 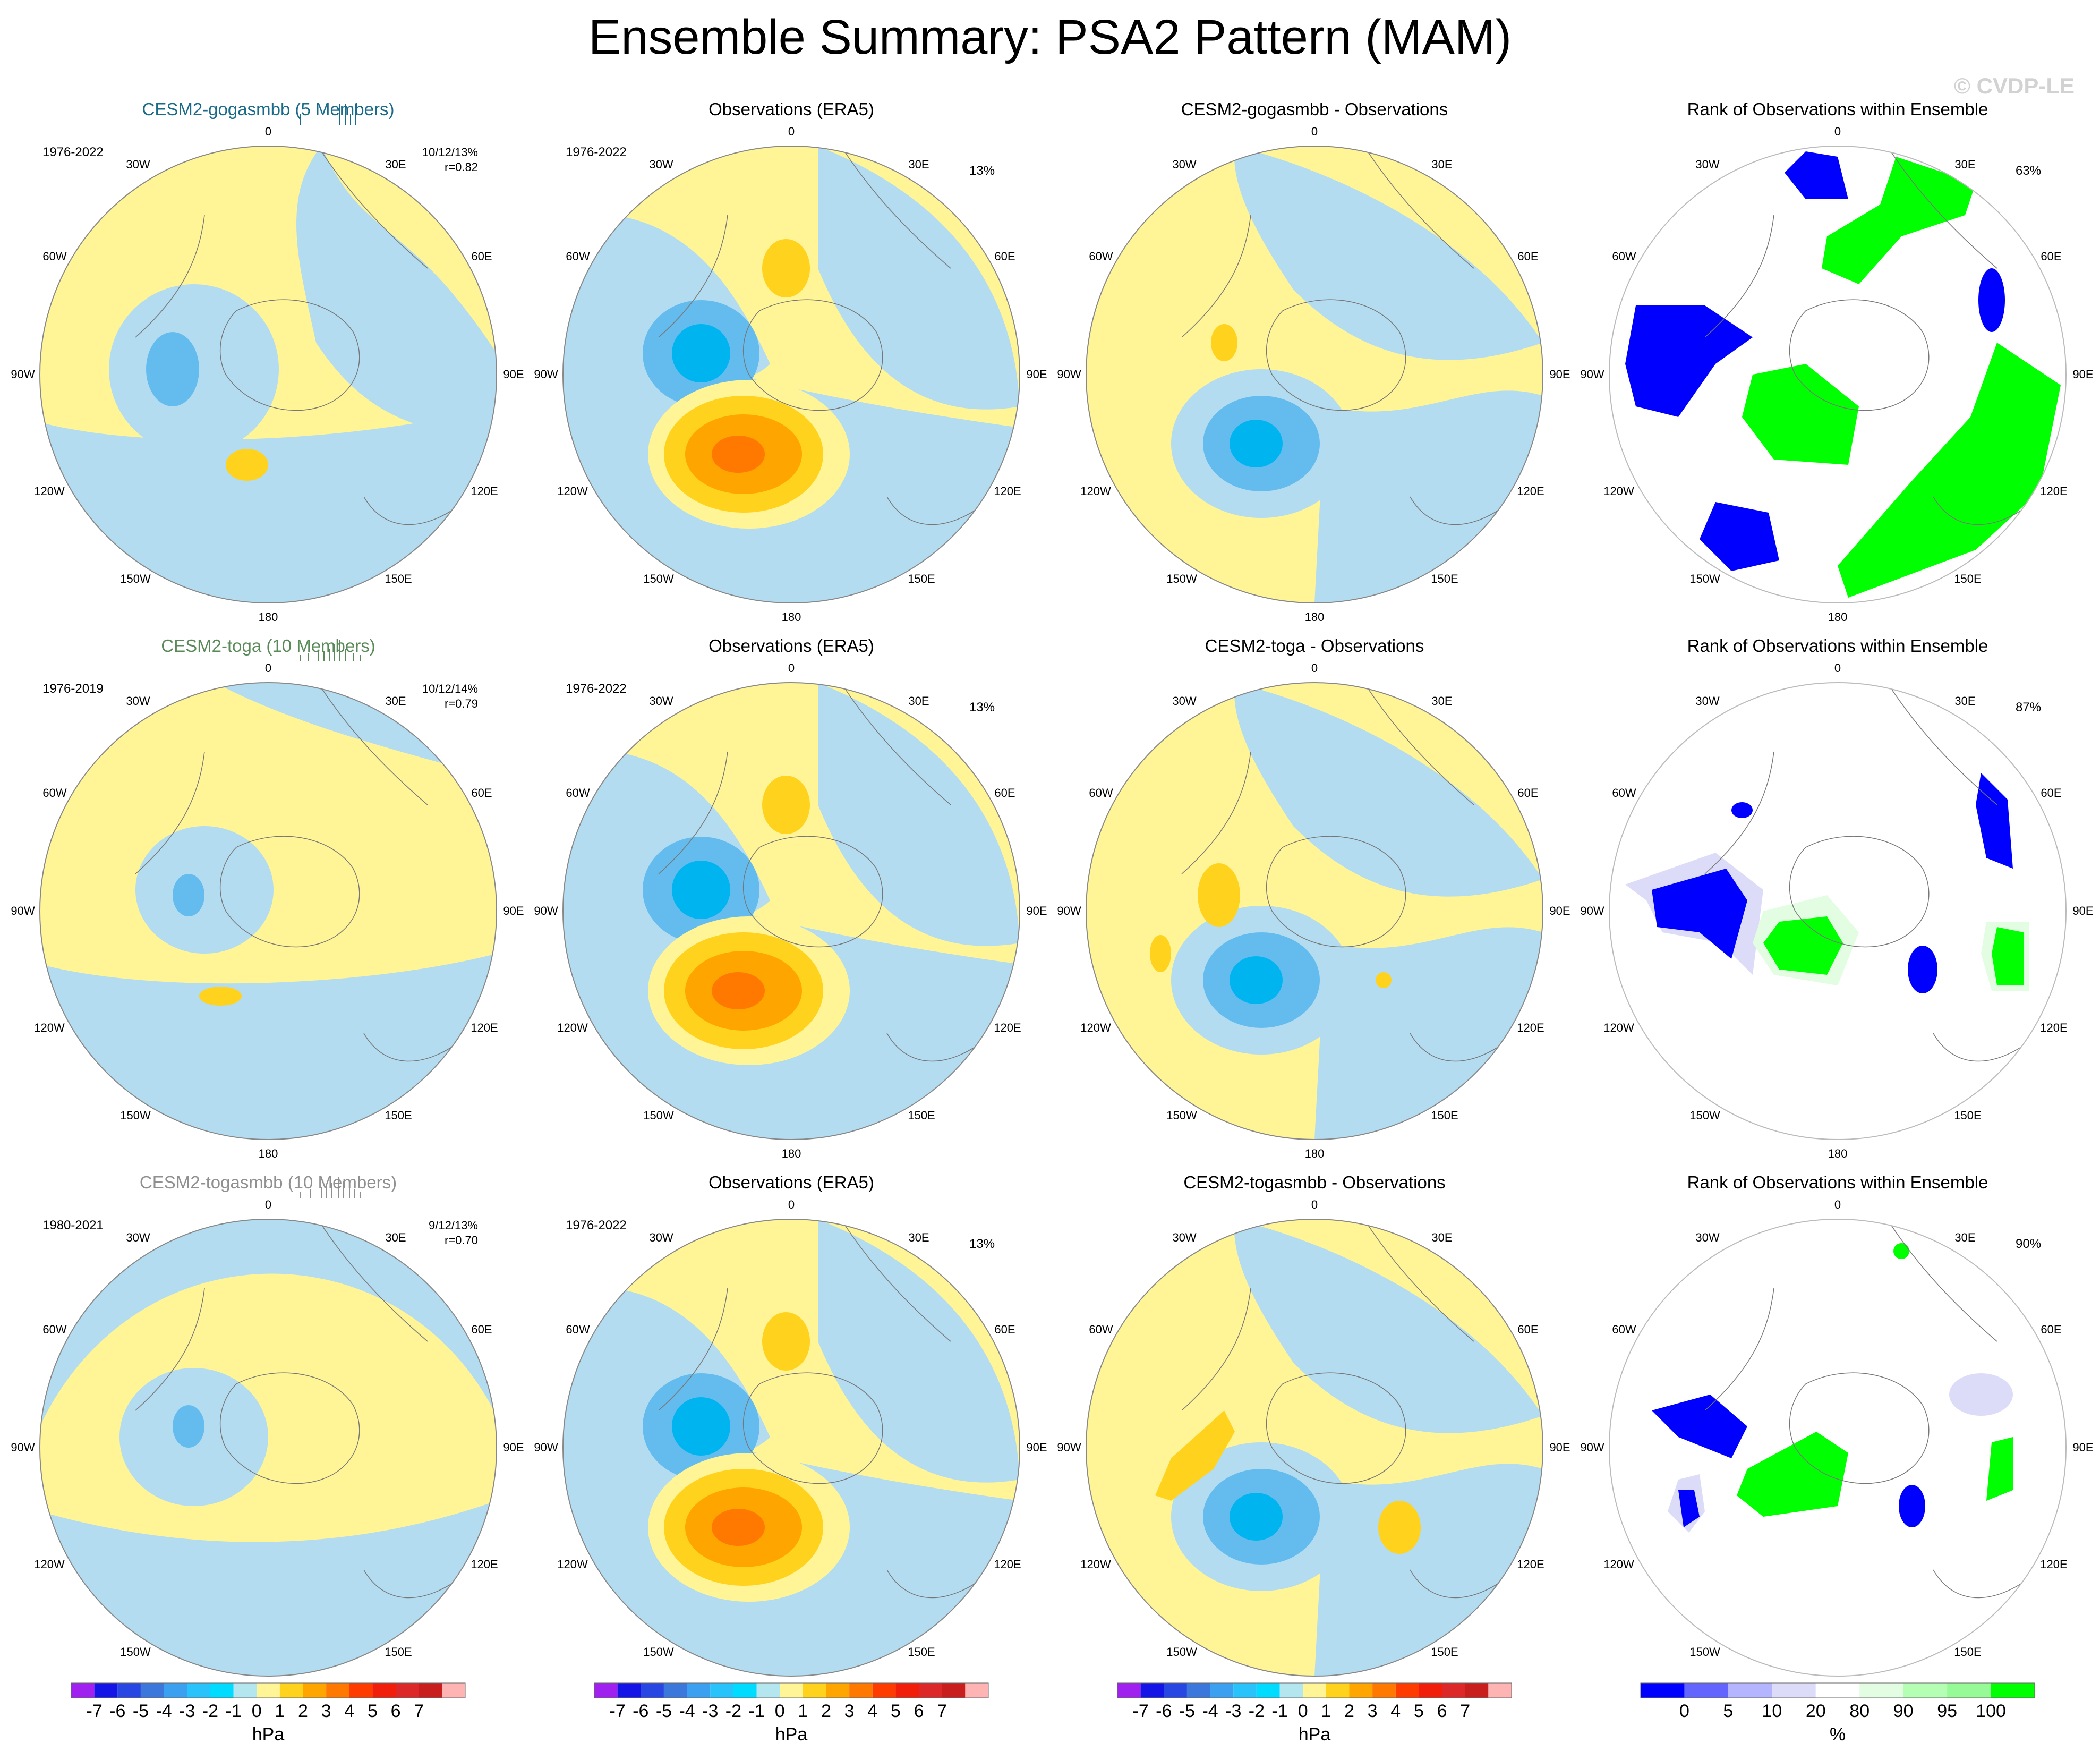 What do you see at coordinates (1991, 1711) in the screenshot?
I see `colorbar-tick-label: 100` at bounding box center [1991, 1711].